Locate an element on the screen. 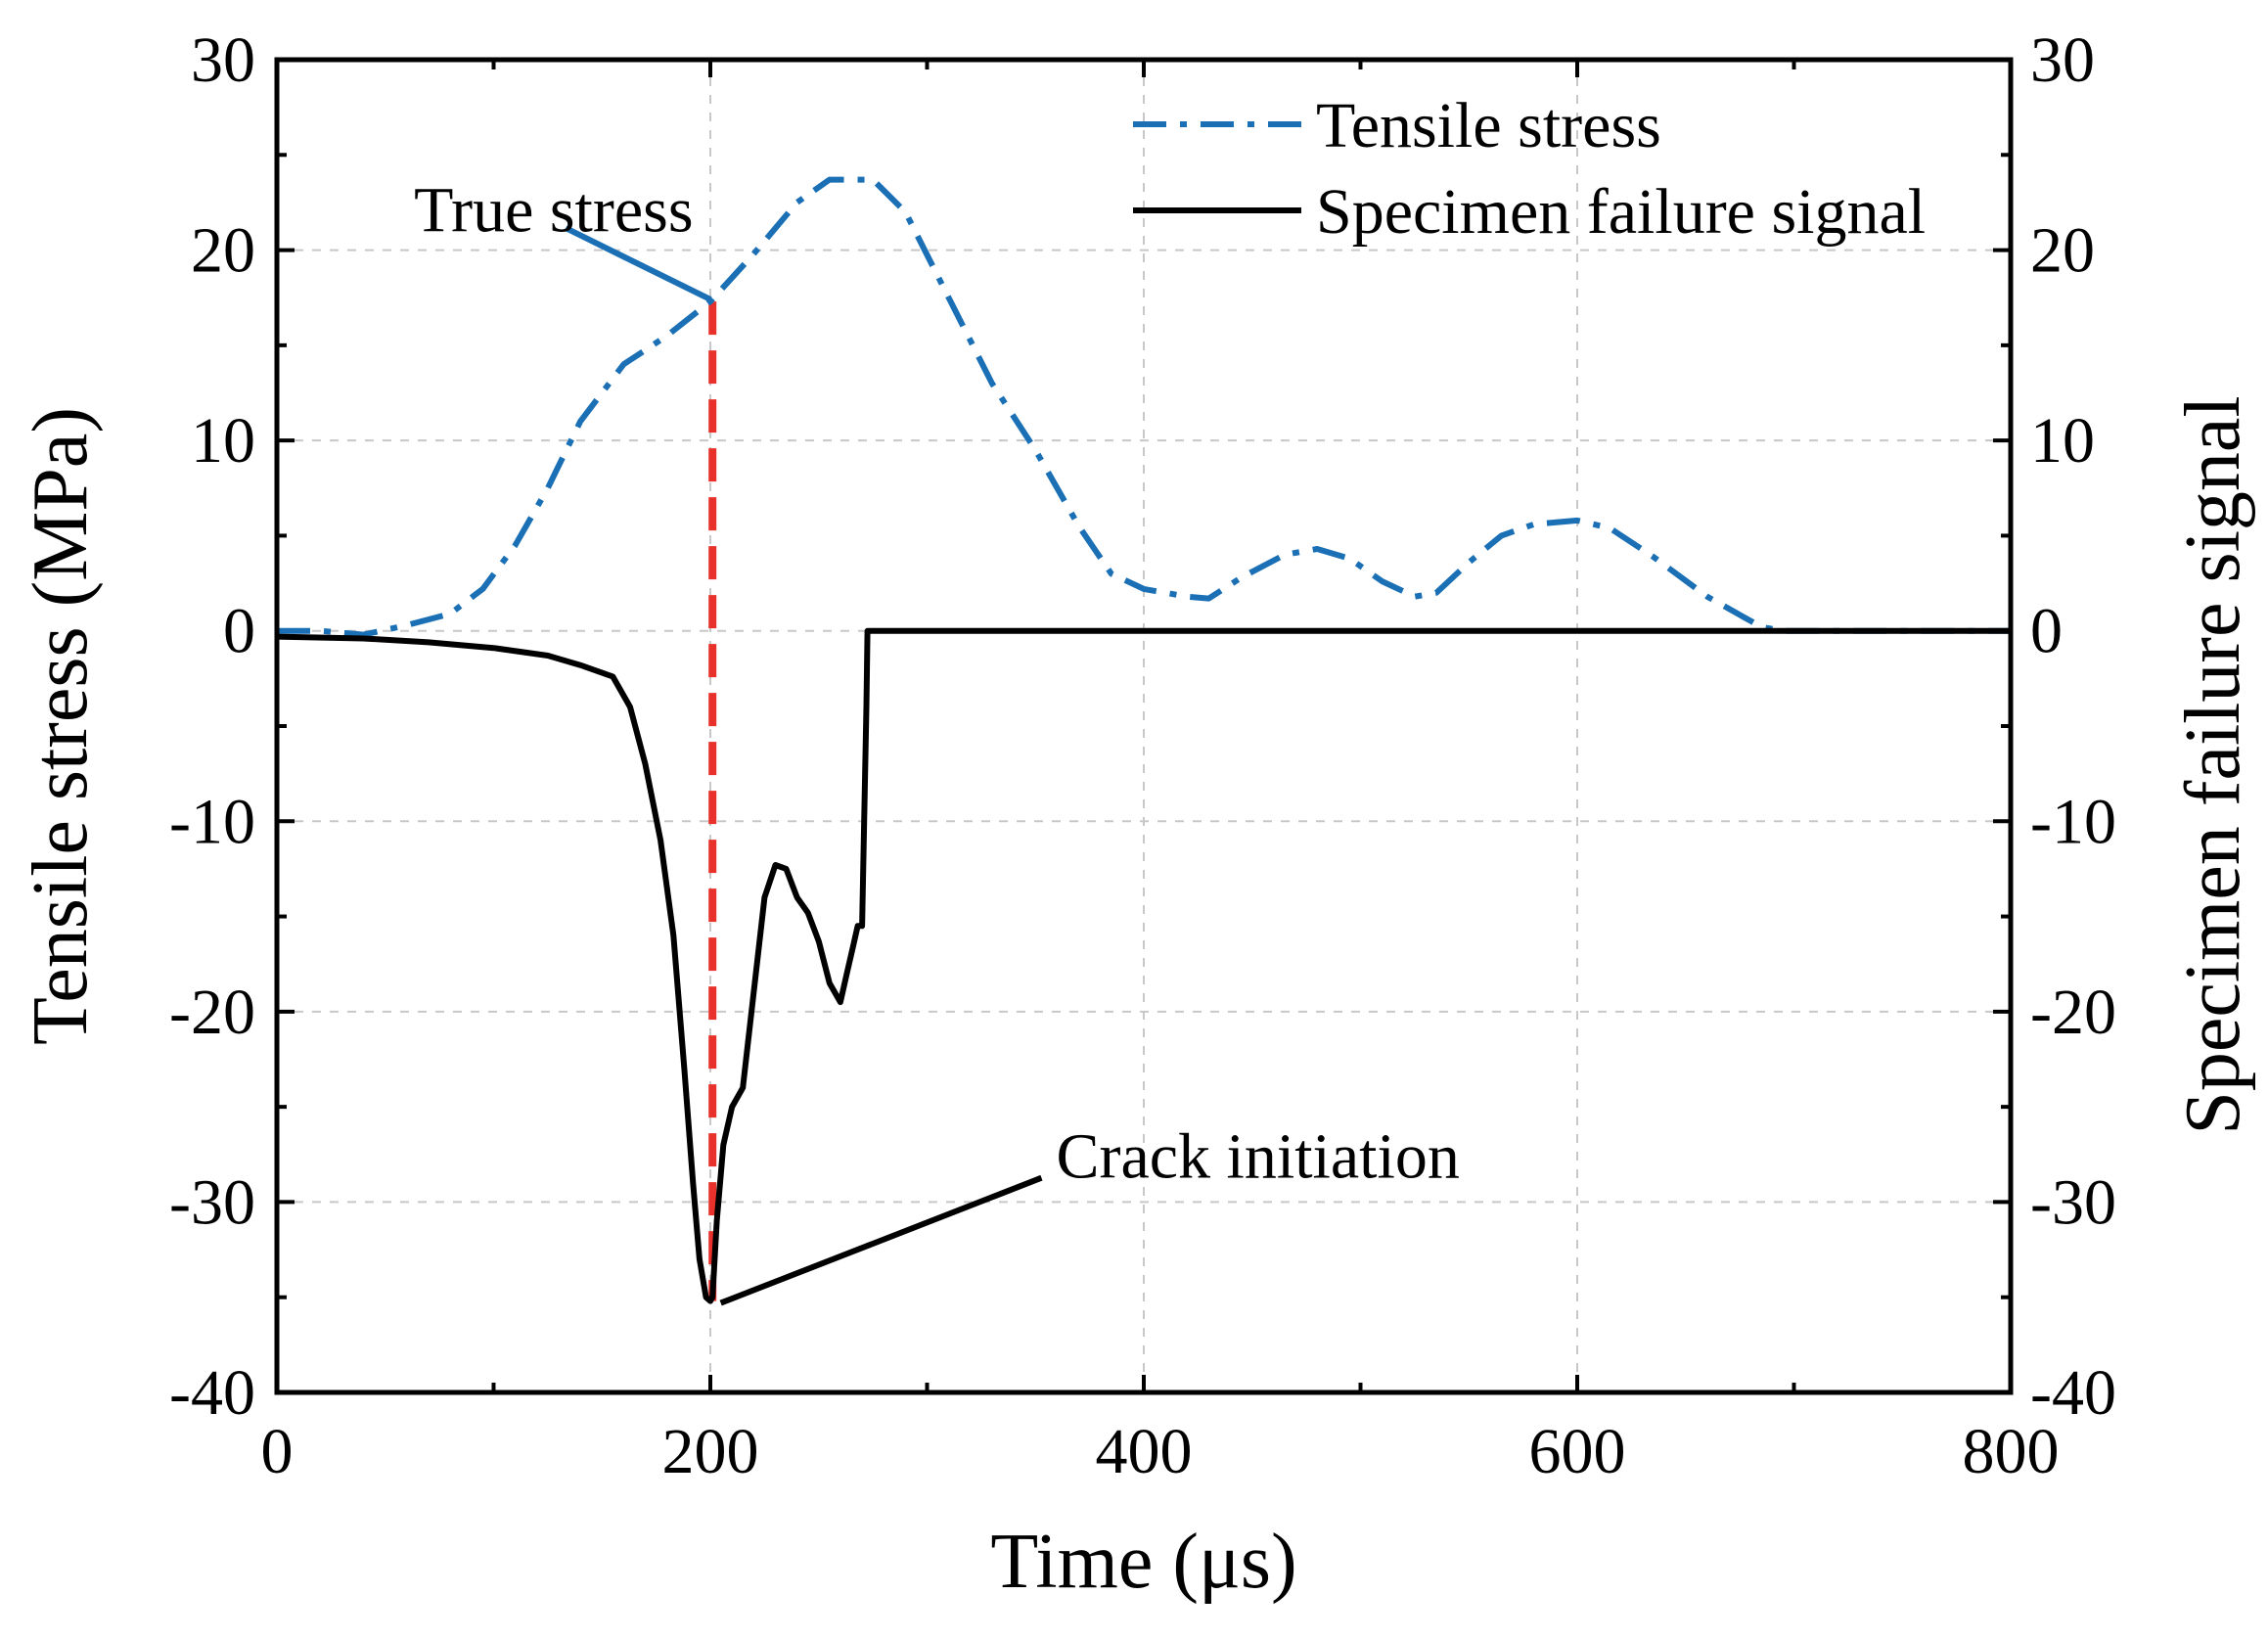 The height and width of the screenshot is (1640, 2268). legend-label-tensile-stress: Tensile stress is located at coordinates (1488, 125).